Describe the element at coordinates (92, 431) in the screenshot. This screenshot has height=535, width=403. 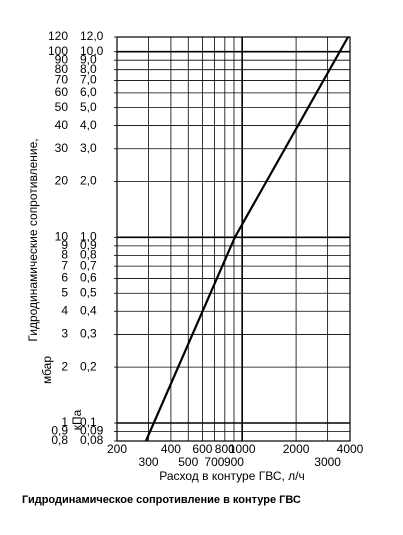
I see `y2-tick-label: 0,09` at that location.